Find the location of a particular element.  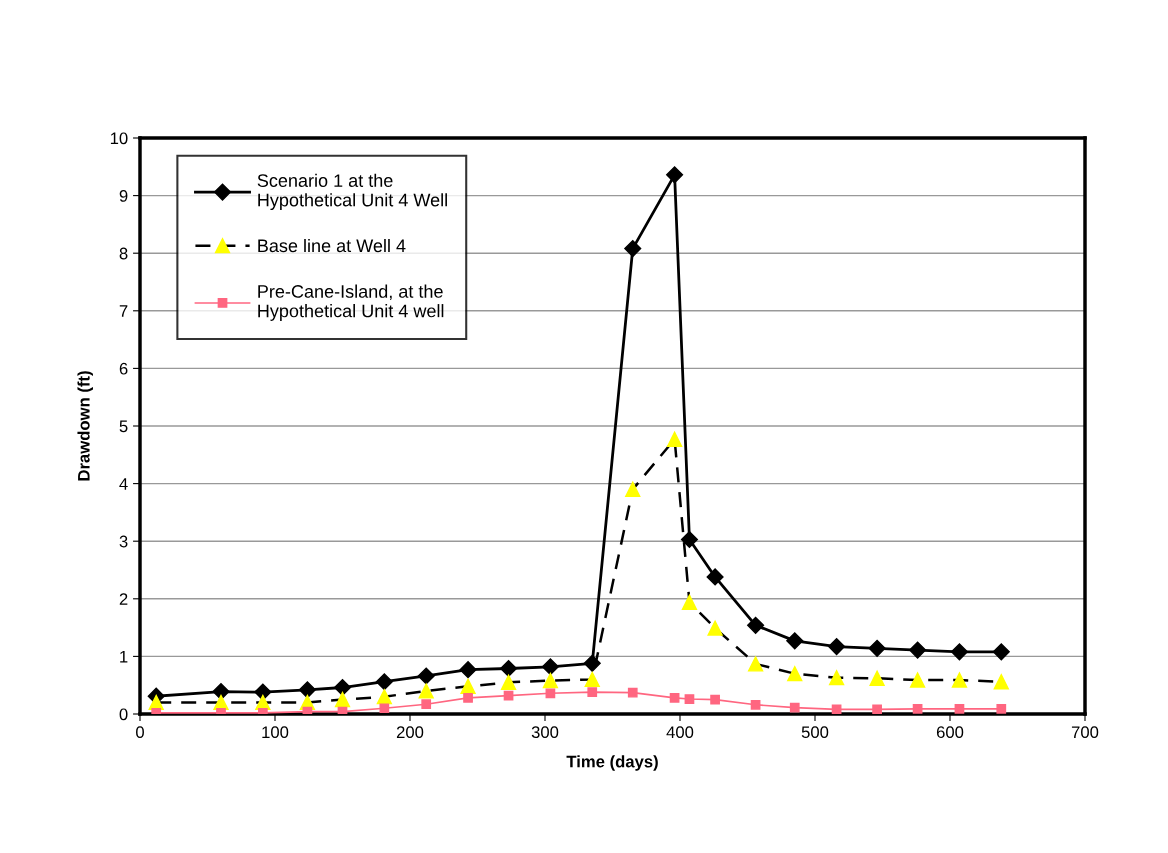

x-tick-label: 700 is located at coordinates (1085, 732).